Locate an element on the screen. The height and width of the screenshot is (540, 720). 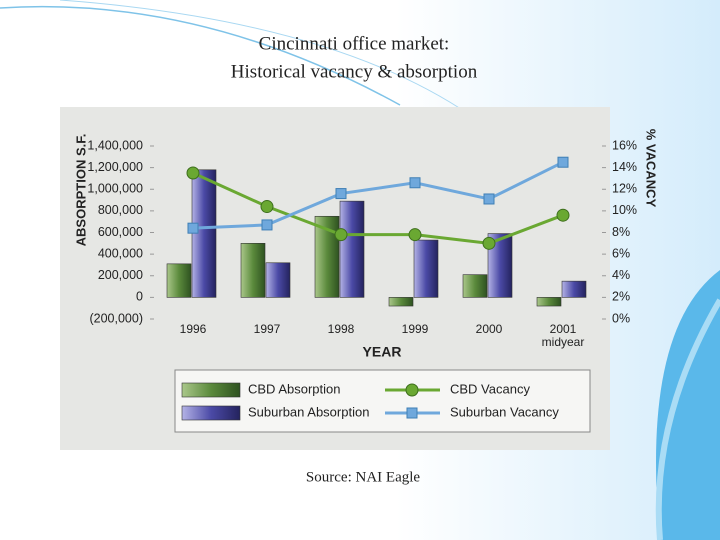
y2-tick-label: 8% is located at coordinates (621, 232).